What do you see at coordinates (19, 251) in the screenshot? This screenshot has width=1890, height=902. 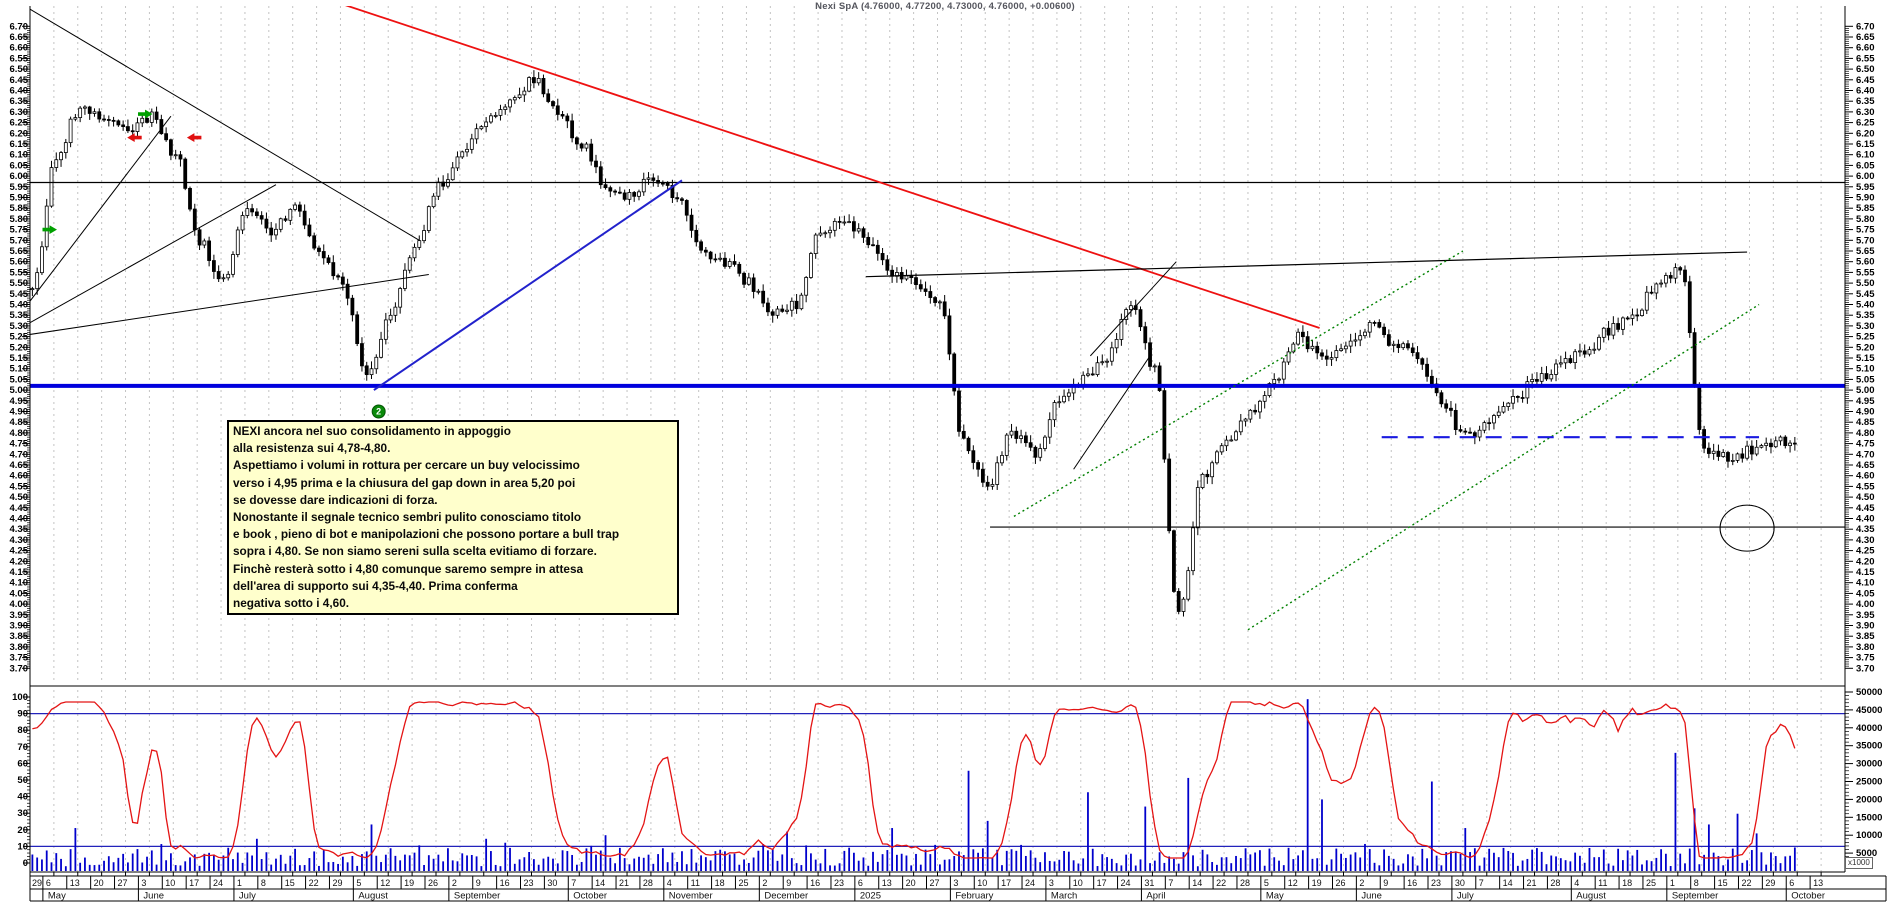 I see `svg-text: 5.65` at bounding box center [19, 251].